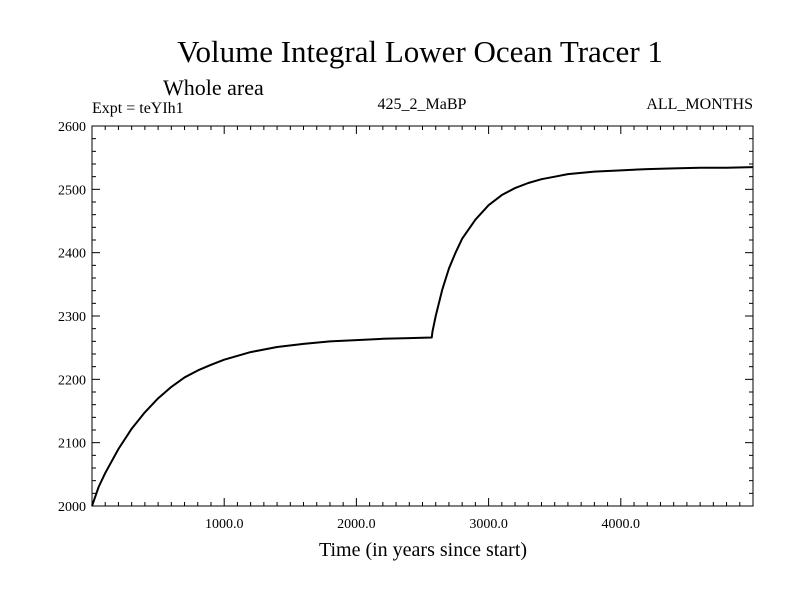 This screenshot has height=600, width=800. I want to click on y-tick-label: 2400, so click(72, 254).